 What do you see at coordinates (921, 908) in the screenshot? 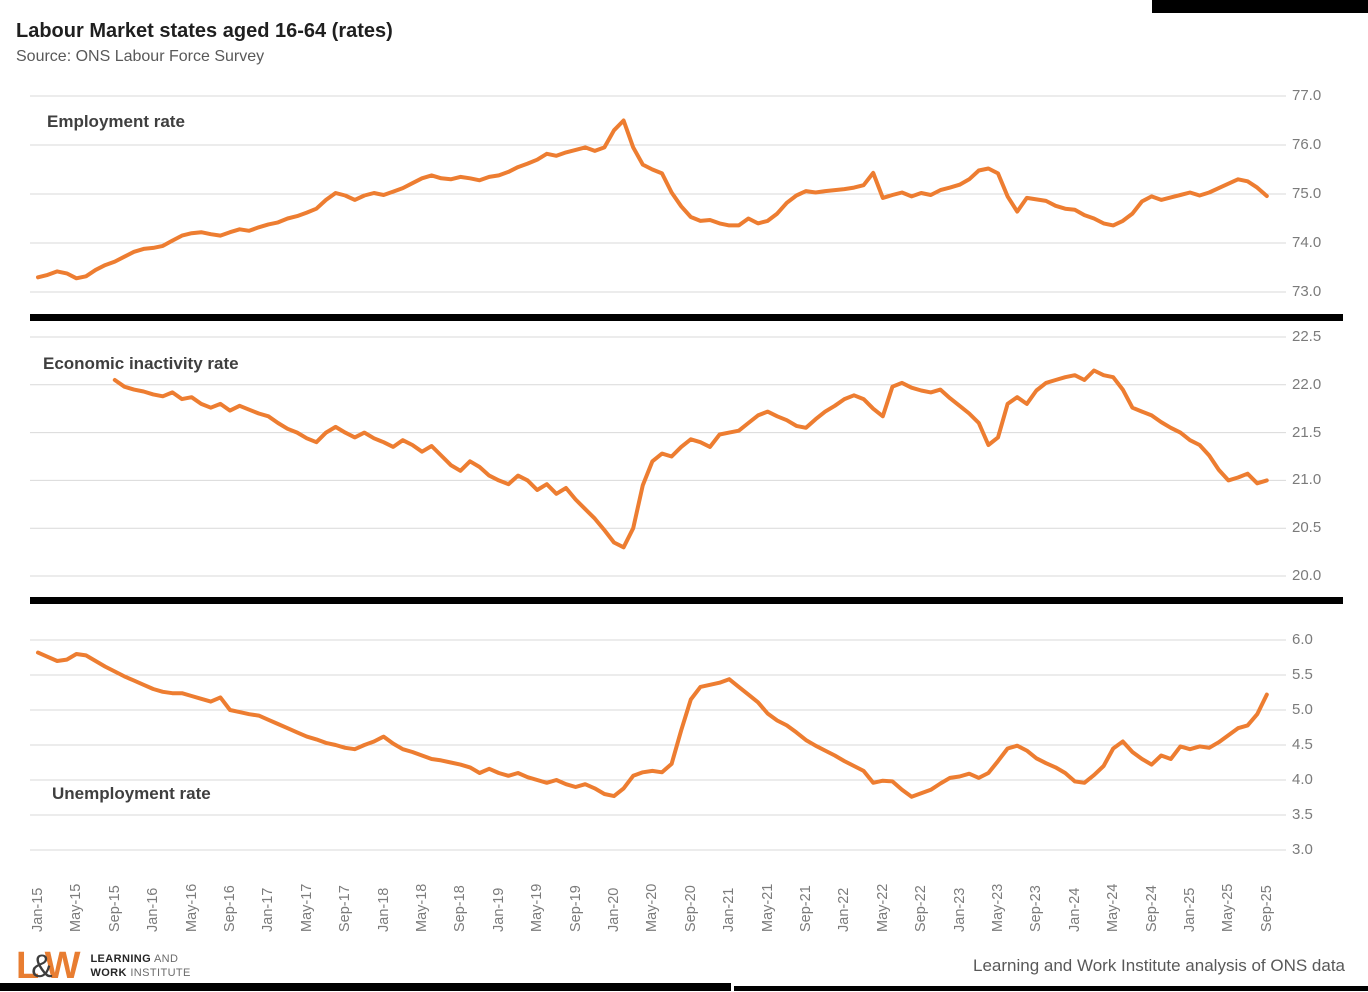
I see `x-tick-label: Sep-22` at bounding box center [921, 908].